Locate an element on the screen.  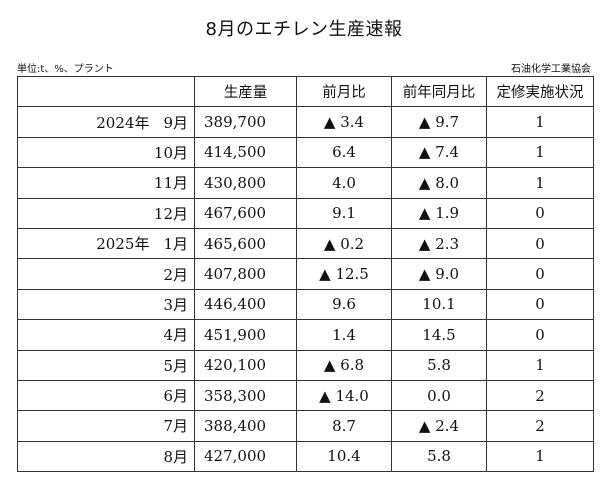
production-cell: 388,400 is located at coordinates (245, 426).